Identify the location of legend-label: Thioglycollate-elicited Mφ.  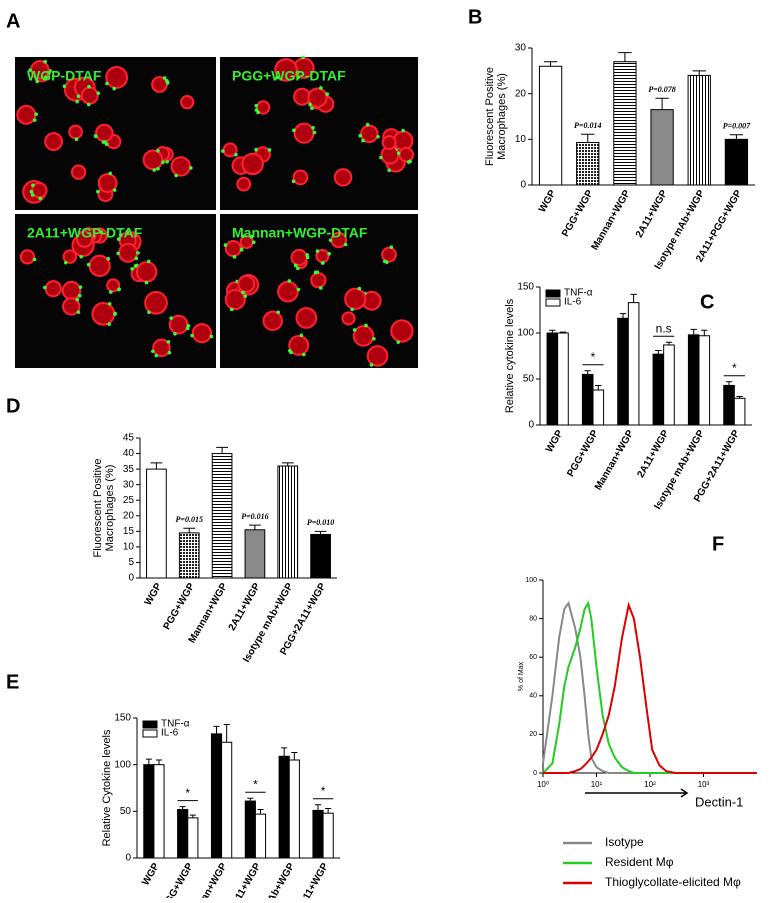
(673, 882).